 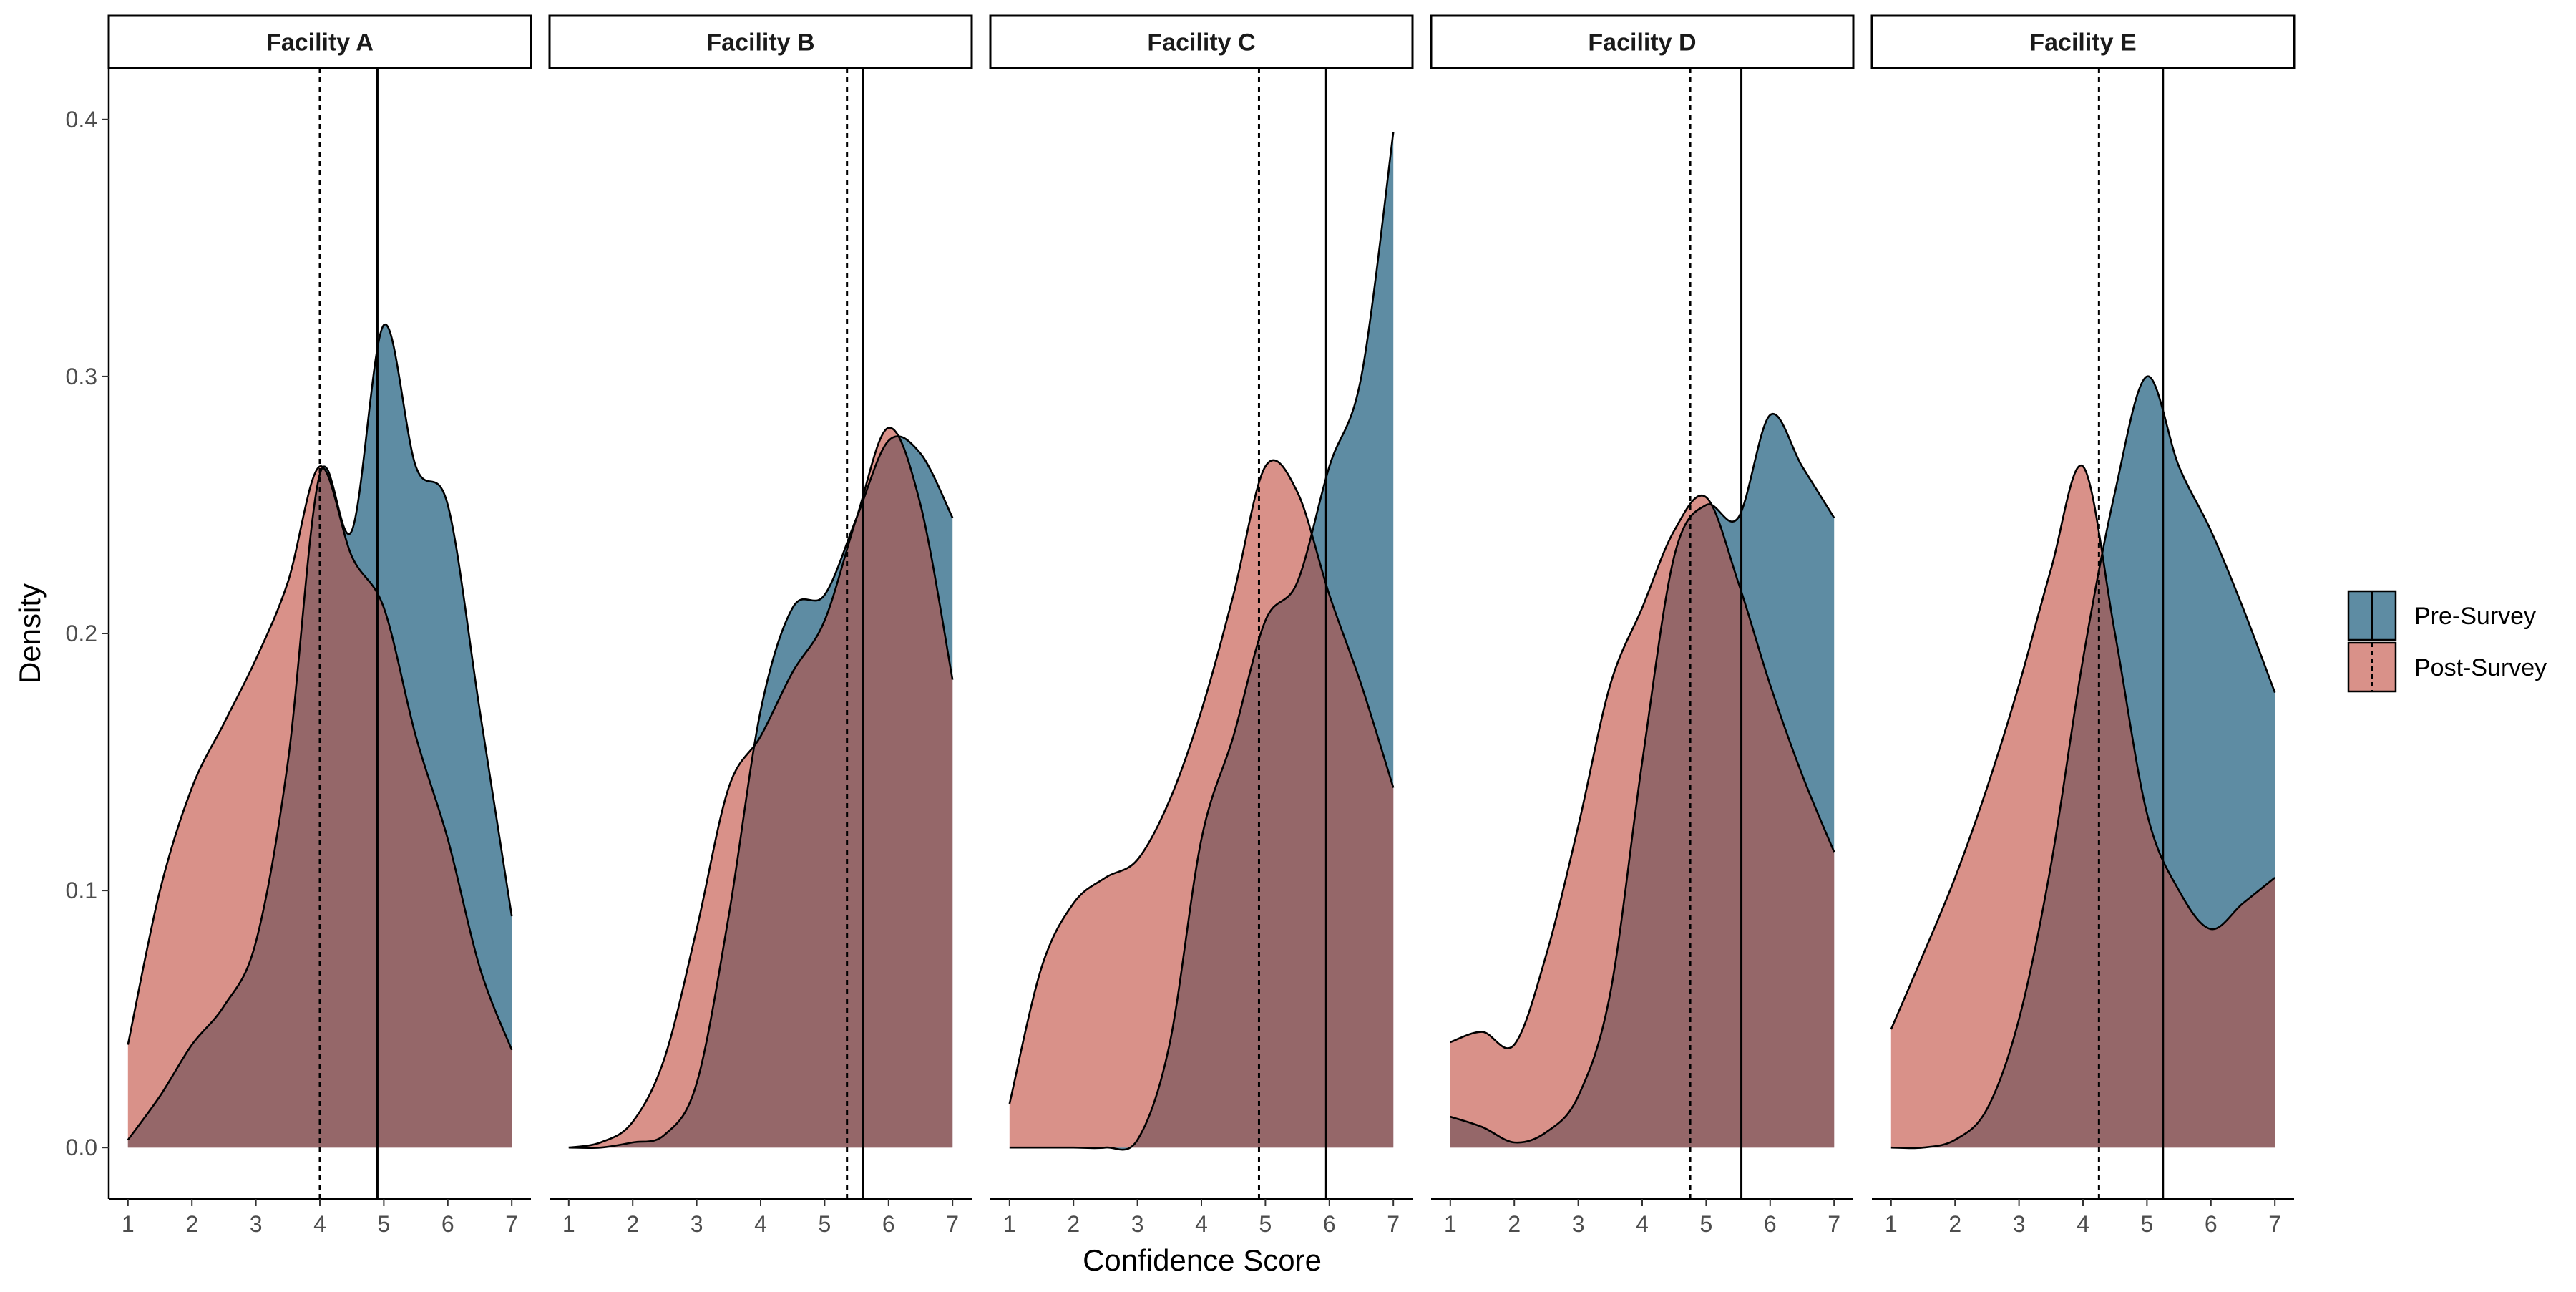 I want to click on facet-strip-label: Facility D, so click(x=1642, y=43).